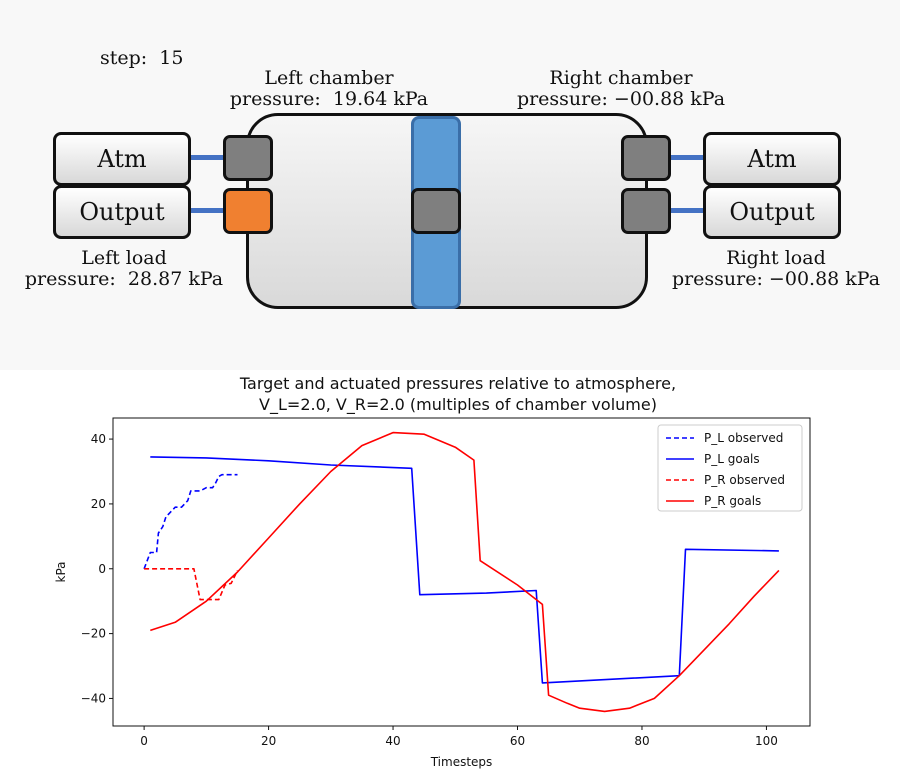 This screenshot has width=900, height=770. What do you see at coordinates (122, 159) in the screenshot?
I see `left-atm-button: Atm` at bounding box center [122, 159].